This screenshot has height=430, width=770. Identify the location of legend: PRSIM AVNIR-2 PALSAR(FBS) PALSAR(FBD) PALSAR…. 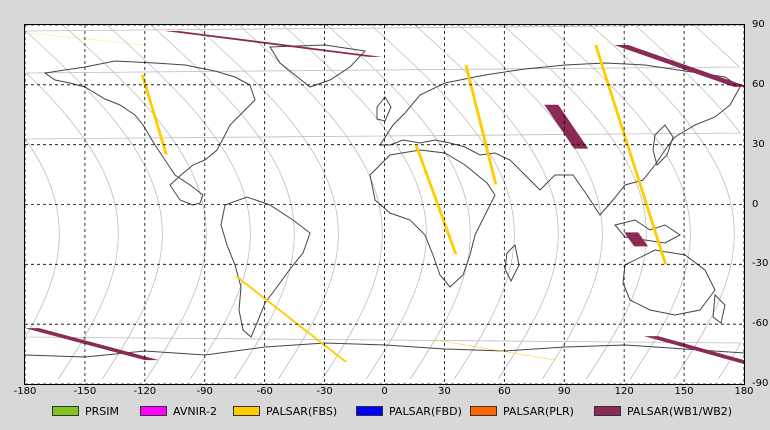
(385, 411).